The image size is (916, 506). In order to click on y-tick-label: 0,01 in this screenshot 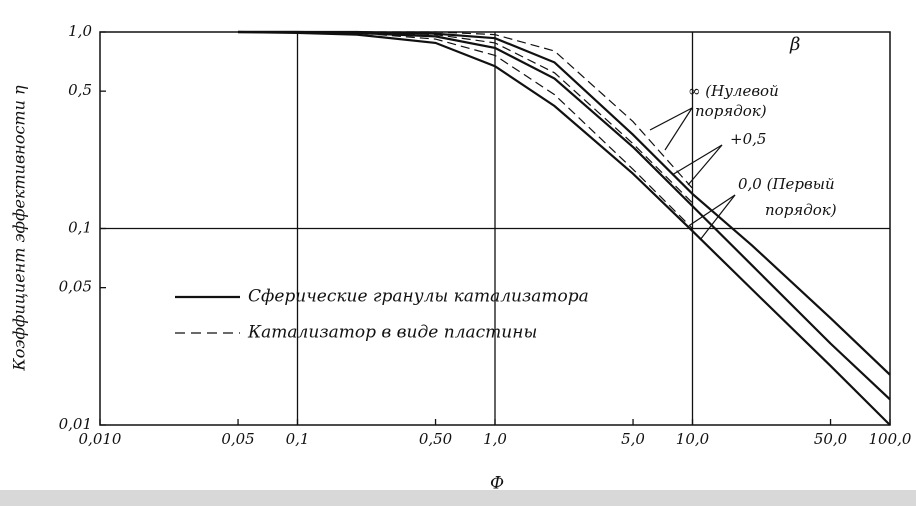, I will do `click(75, 424)`.